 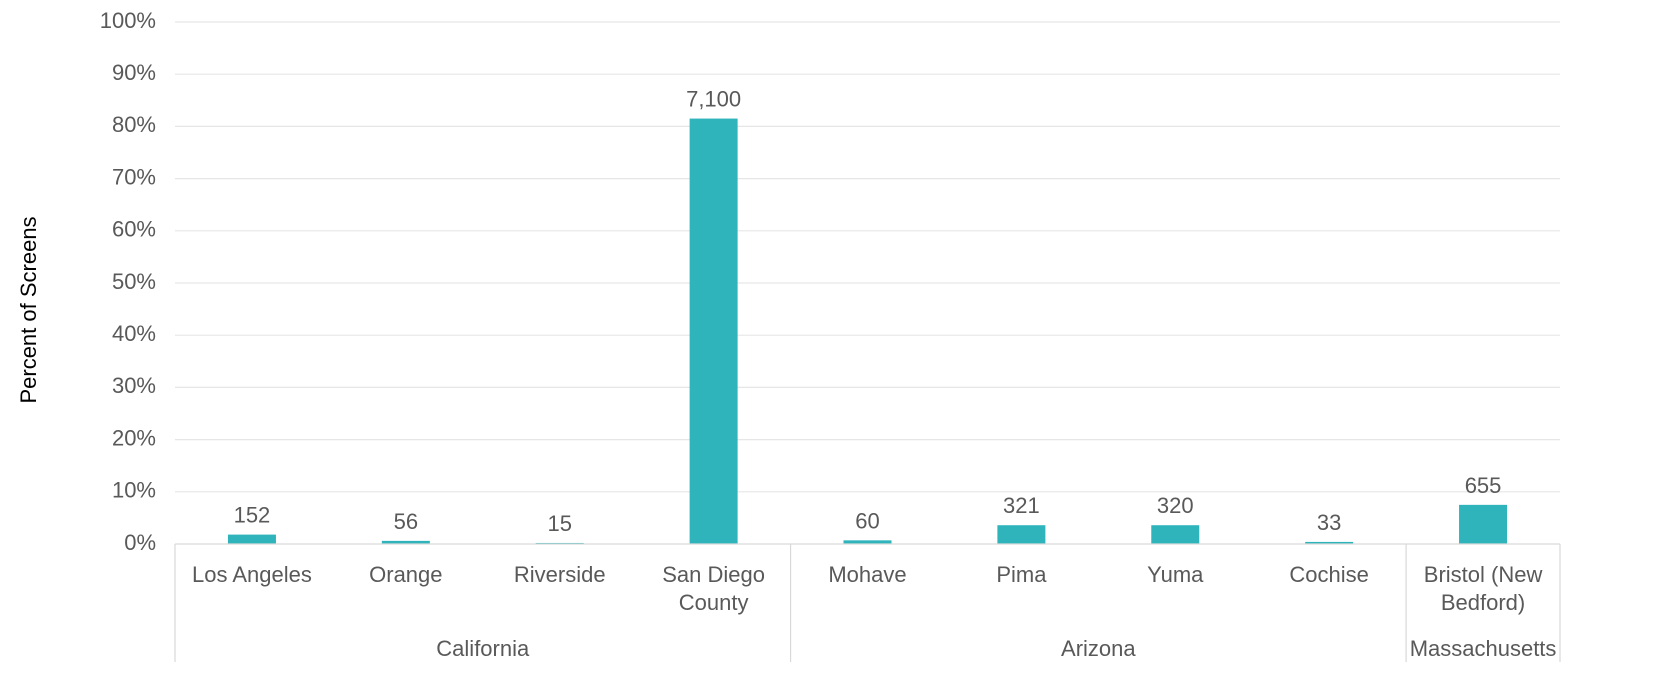 What do you see at coordinates (483, 648) in the screenshot?
I see `group-label: California` at bounding box center [483, 648].